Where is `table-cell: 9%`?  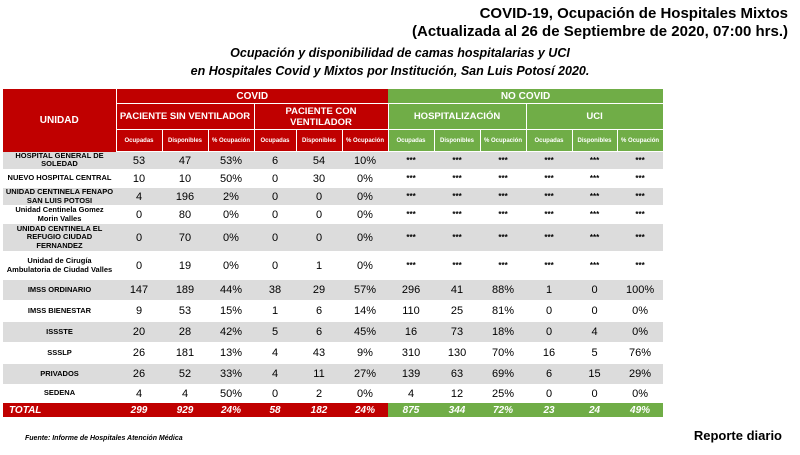
table-cell: 9% is located at coordinates (365, 353).